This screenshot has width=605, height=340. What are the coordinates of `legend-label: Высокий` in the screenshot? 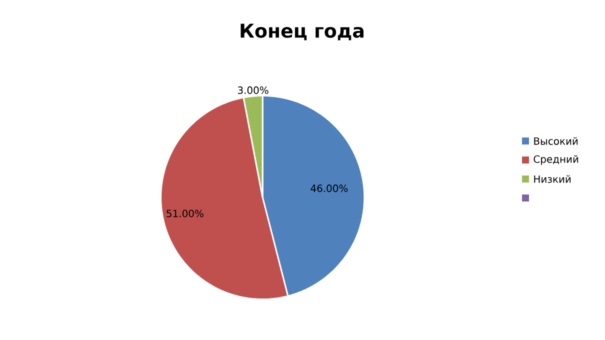 It's located at (556, 141).